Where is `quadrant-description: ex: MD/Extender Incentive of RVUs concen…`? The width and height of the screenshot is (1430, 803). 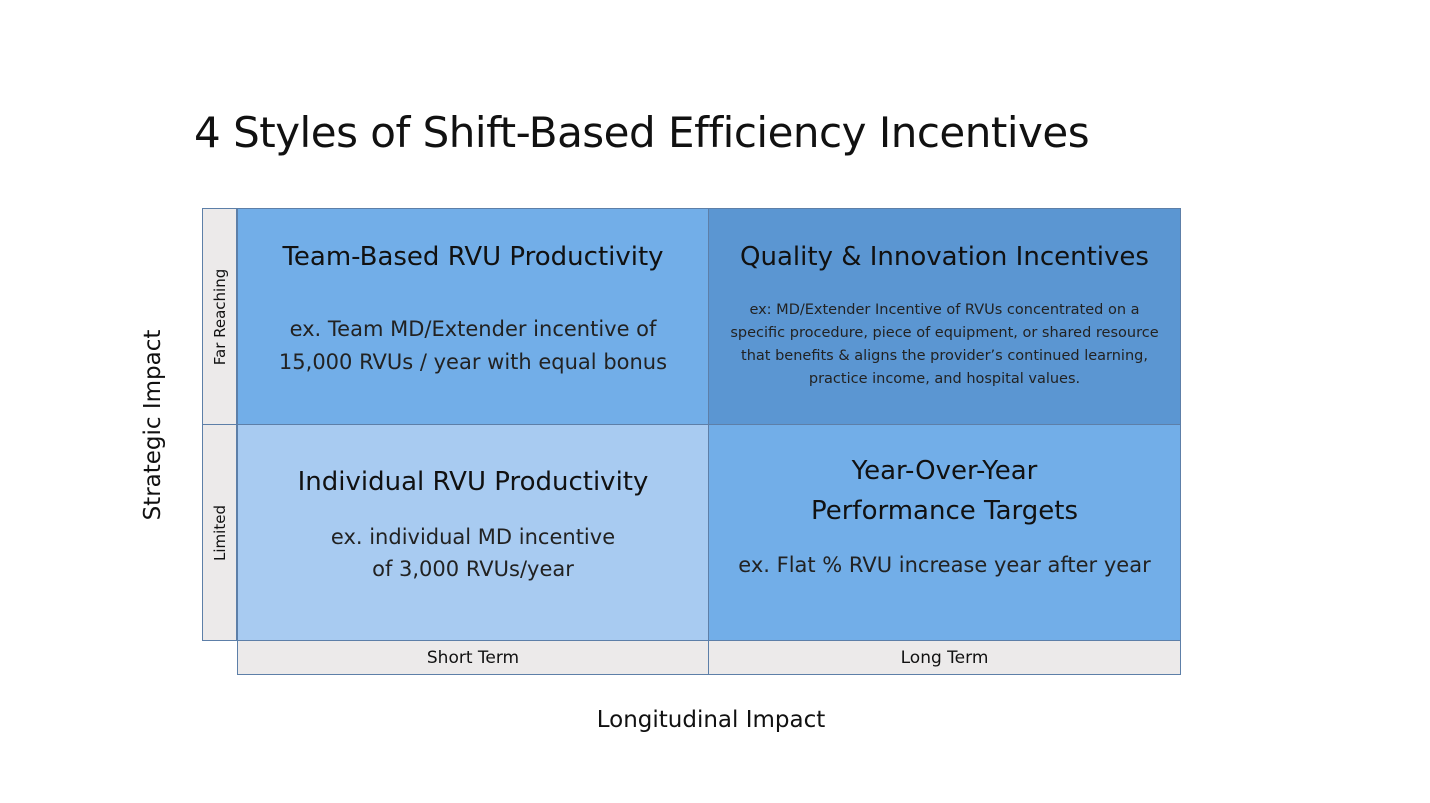 quadrant-description: ex: MD/Extender Incentive of RVUs concen… is located at coordinates (944, 344).